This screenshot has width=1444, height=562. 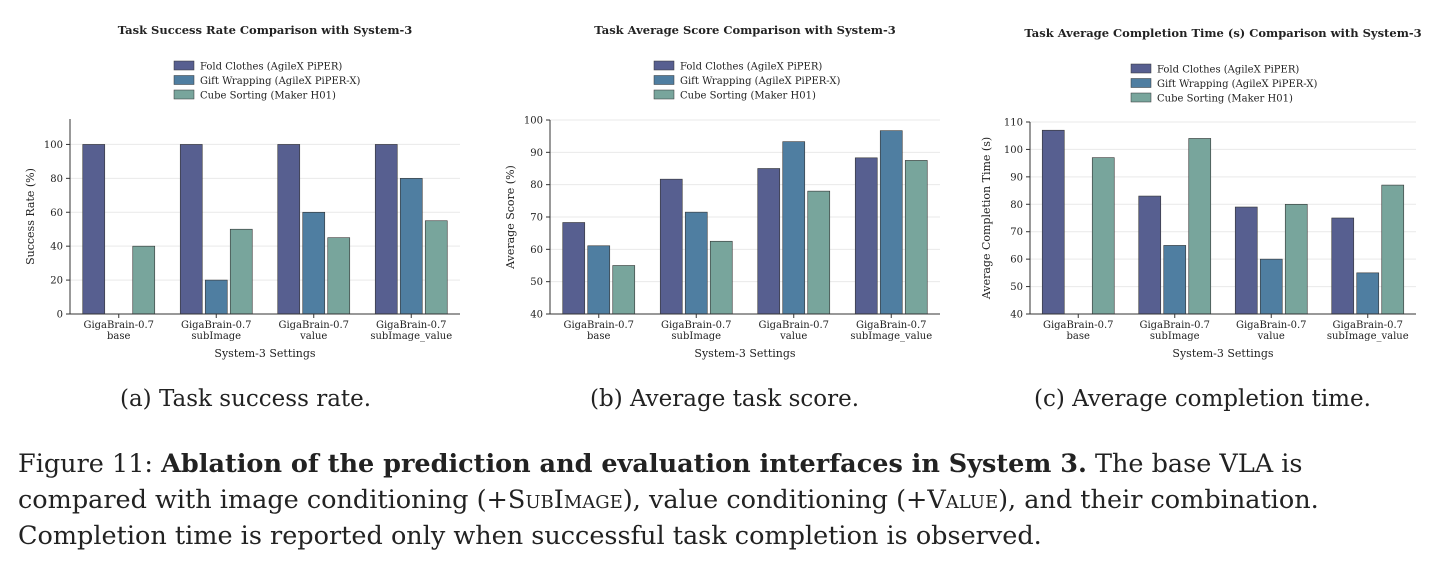 I want to click on legend-label-cube: Cube Sorting (Maker H01), so click(x=748, y=96).